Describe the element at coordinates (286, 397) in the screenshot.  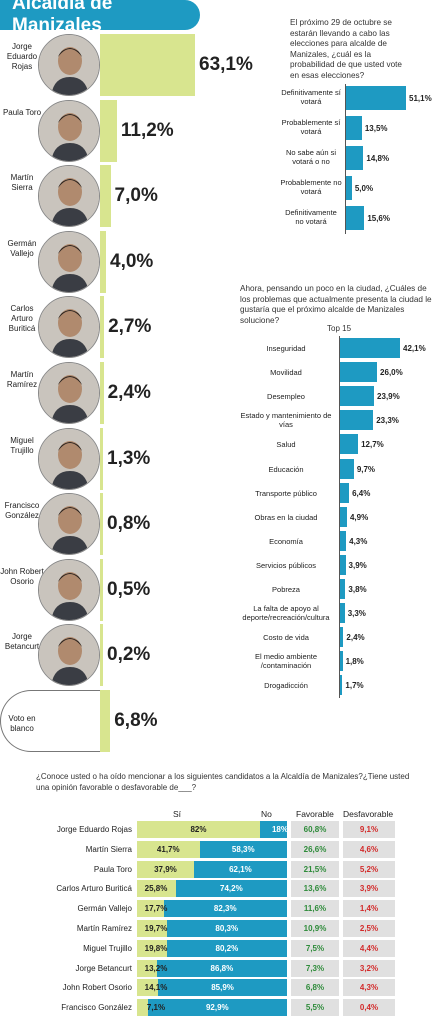
I see `problem-bar-label: Desempleo` at that location.